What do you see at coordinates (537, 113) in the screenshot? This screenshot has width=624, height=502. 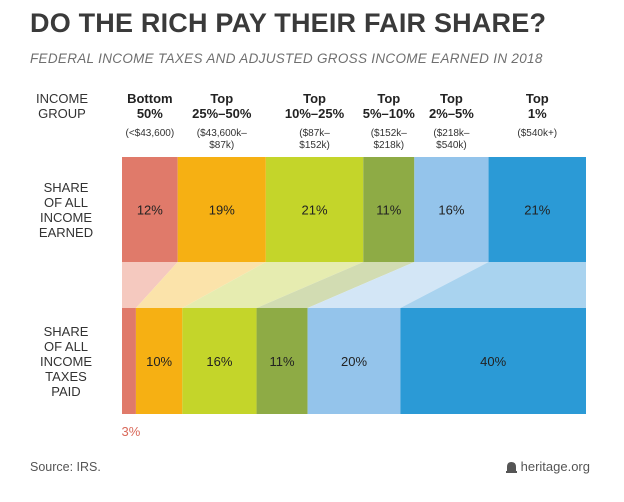 I see `category-name: 1%` at bounding box center [537, 113].